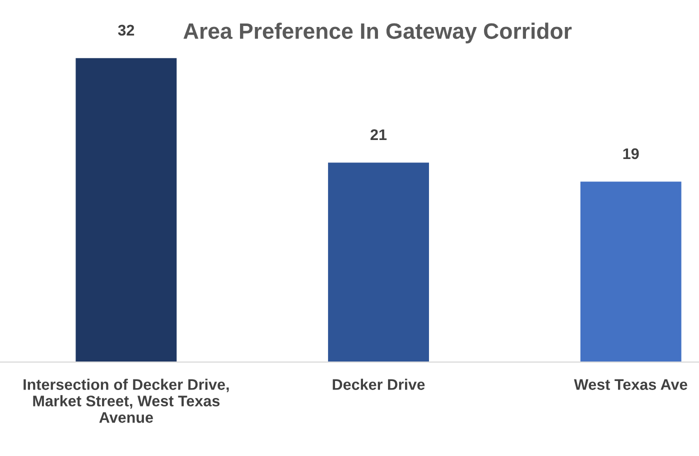  What do you see at coordinates (126, 30) in the screenshot?
I see `data-label: 32` at bounding box center [126, 30].